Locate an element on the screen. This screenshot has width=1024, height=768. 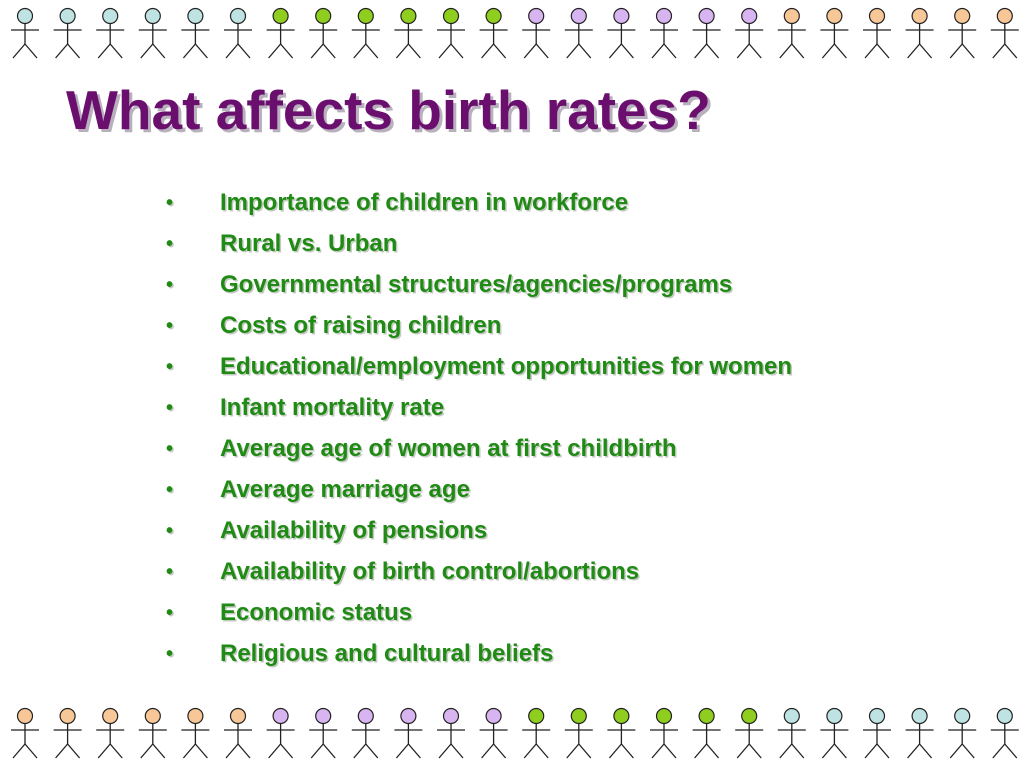
bullet-text: Rural vs. Urban is located at coordinates (309, 243).